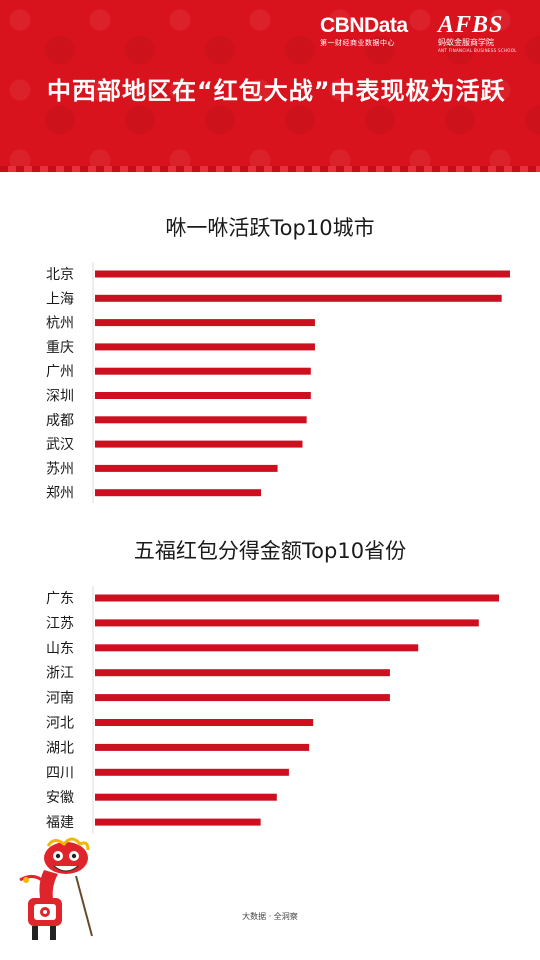 The image size is (540, 960). Describe the element at coordinates (60, 699) in the screenshot. I see `chart-2-category-label: 河南` at that location.